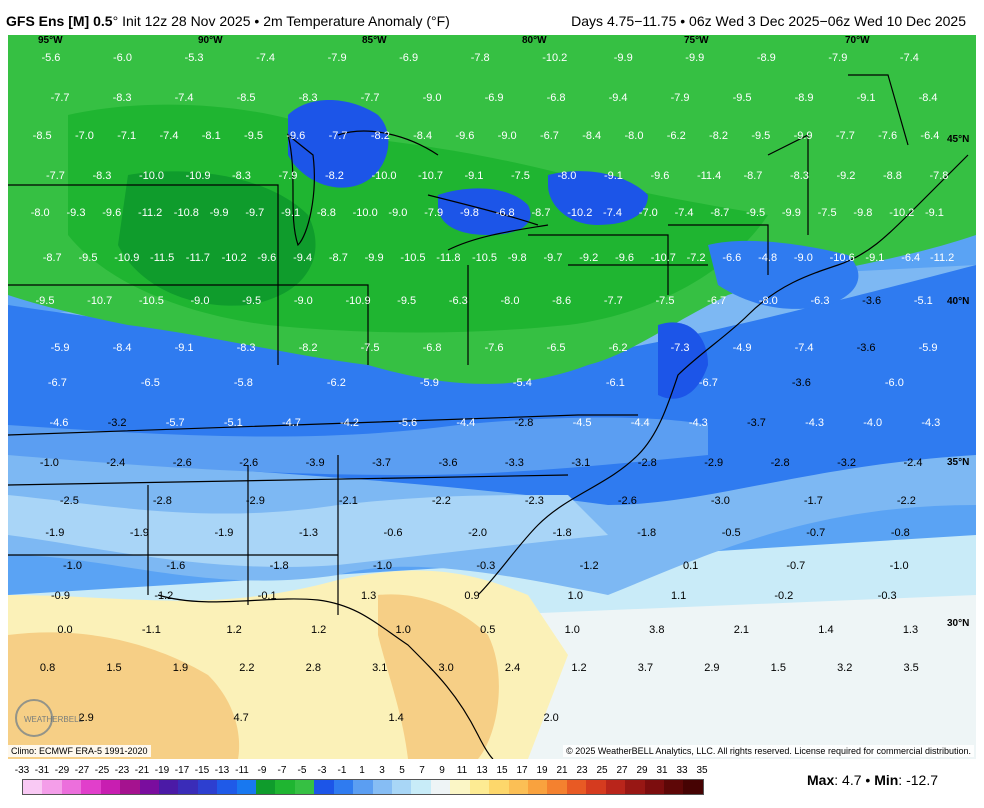 The image size is (984, 808). What do you see at coordinates (657, 630) in the screenshot?
I see `anomaly-value: 3.8` at bounding box center [657, 630].